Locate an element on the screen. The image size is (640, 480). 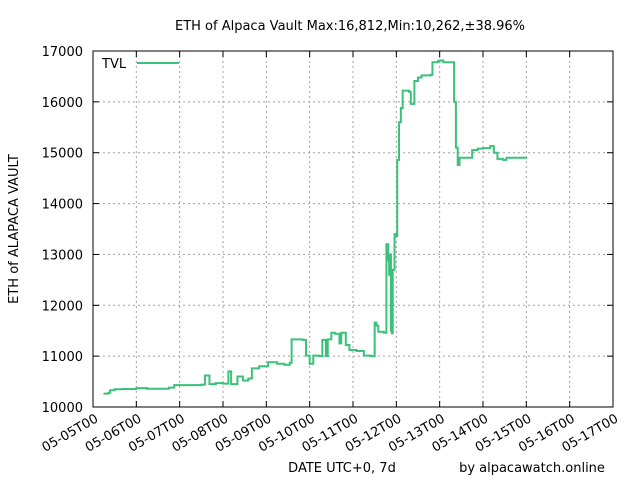
y-tick-label: 17000 is located at coordinates (62, 52).